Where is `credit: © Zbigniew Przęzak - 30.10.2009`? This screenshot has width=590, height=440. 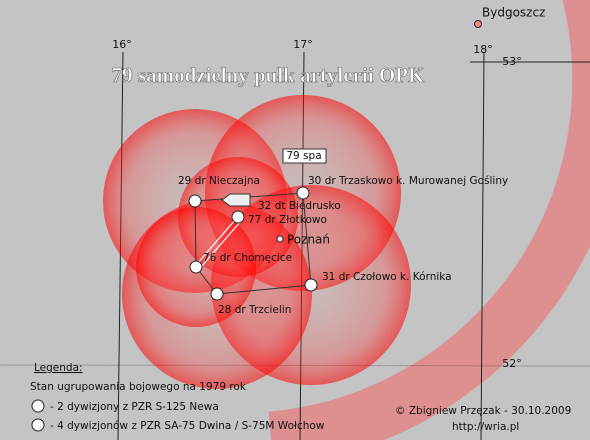
credit: © Zbigniew Przęzak - 30.10.2009 is located at coordinates (483, 411).